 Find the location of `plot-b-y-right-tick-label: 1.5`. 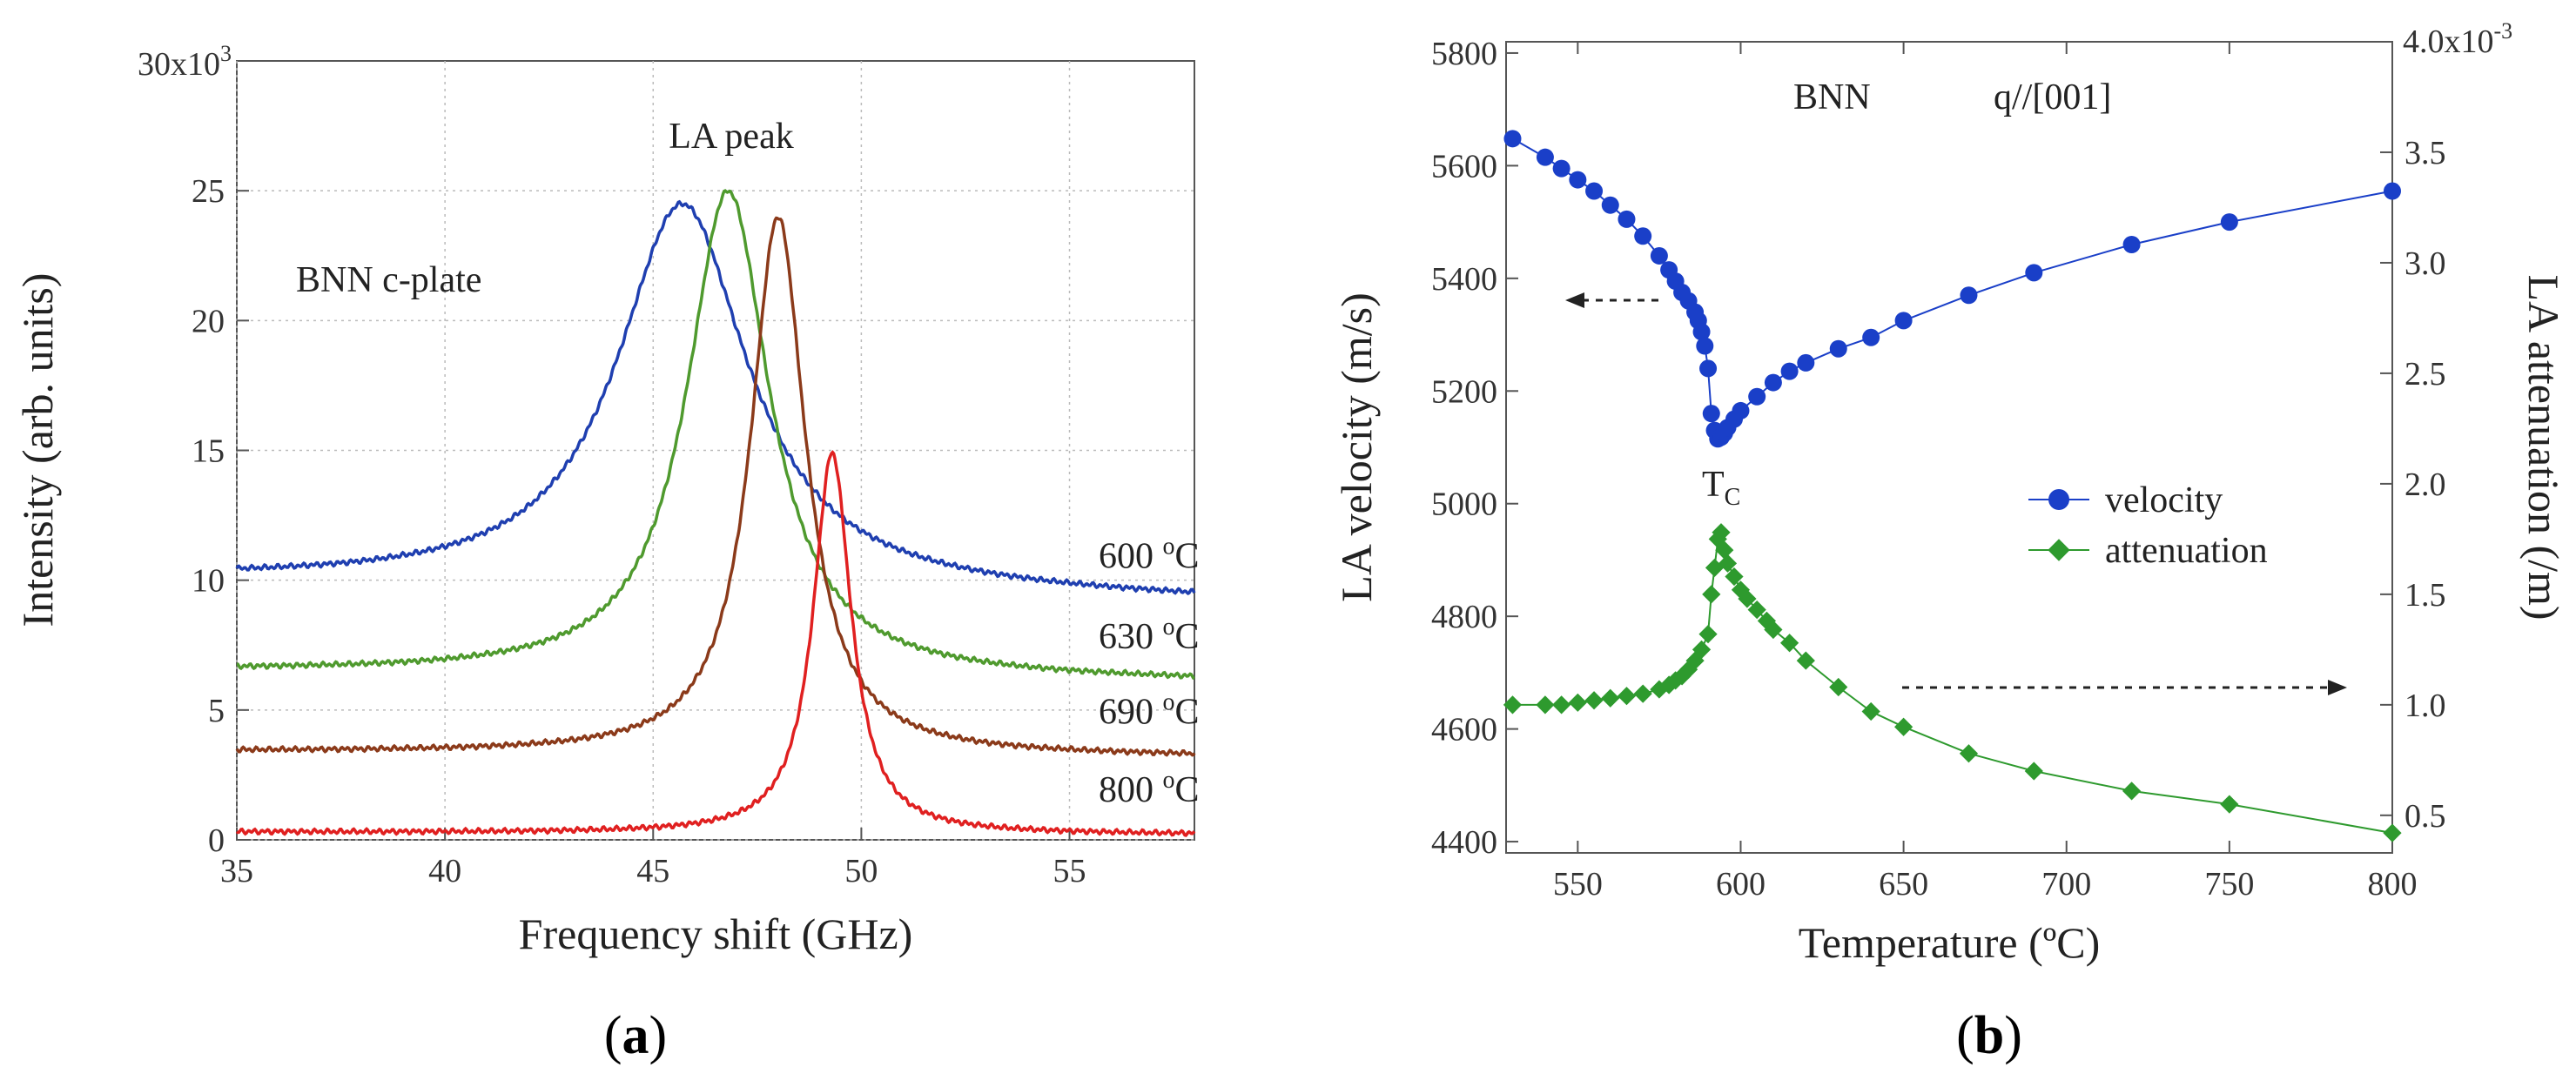

plot-b-y-right-tick-label: 1.5 is located at coordinates (2425, 595).